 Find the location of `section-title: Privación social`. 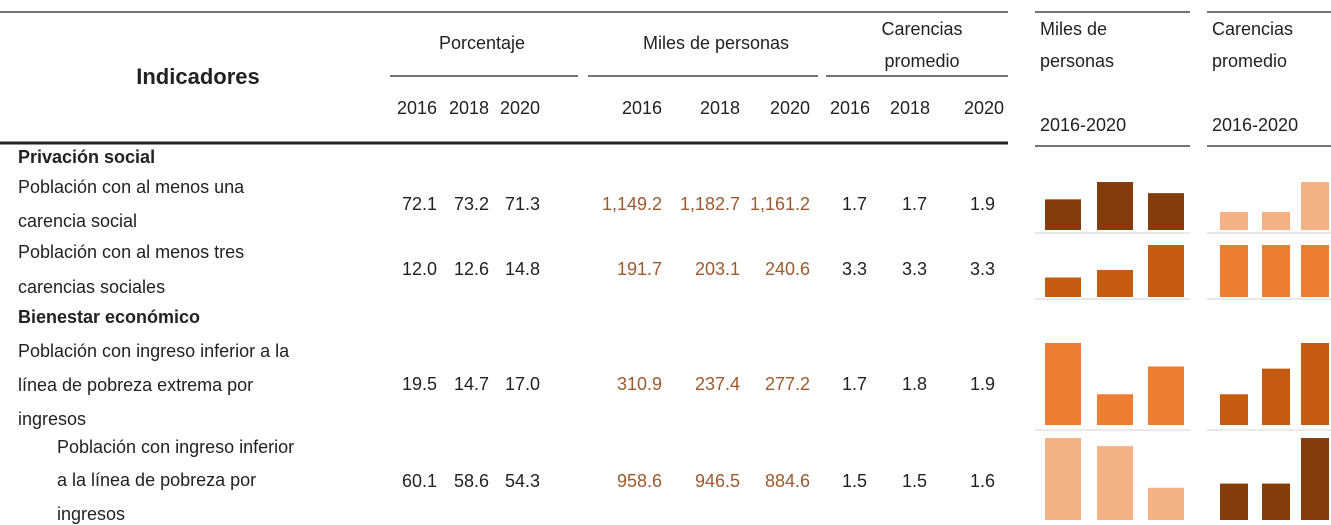

section-title: Privación social is located at coordinates (86, 157).